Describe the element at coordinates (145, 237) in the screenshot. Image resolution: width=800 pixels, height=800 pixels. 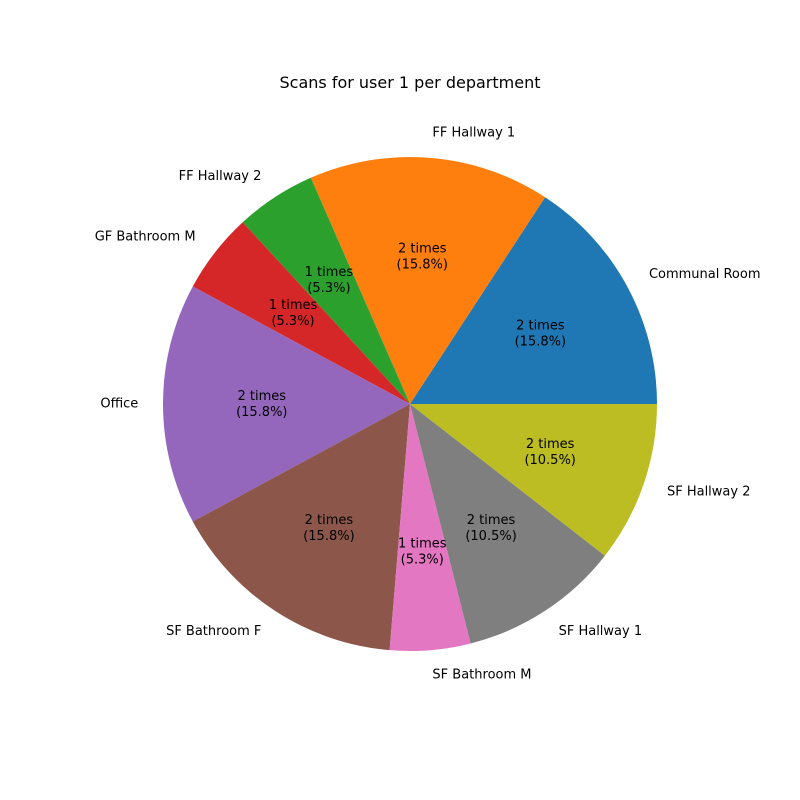
I see `slice-label-gf-bathroom-m: GF Bathroom M` at that location.